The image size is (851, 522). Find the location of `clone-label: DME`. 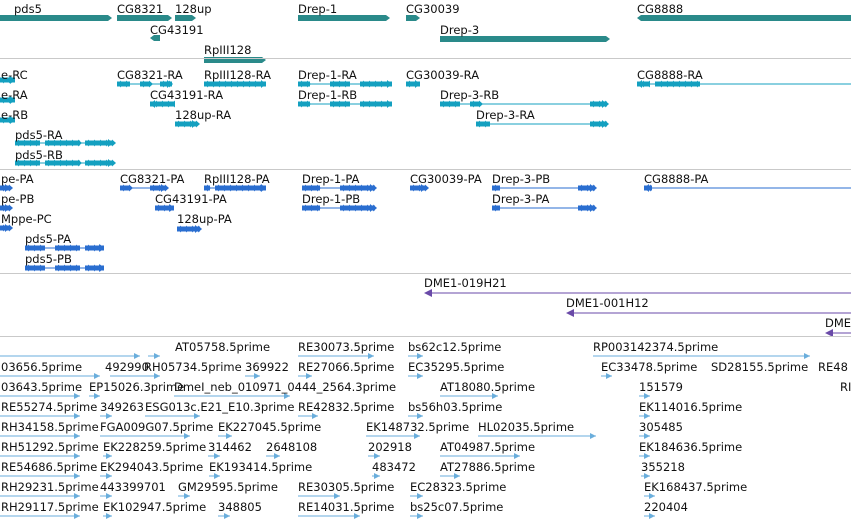

clone-label: DME is located at coordinates (838, 323).